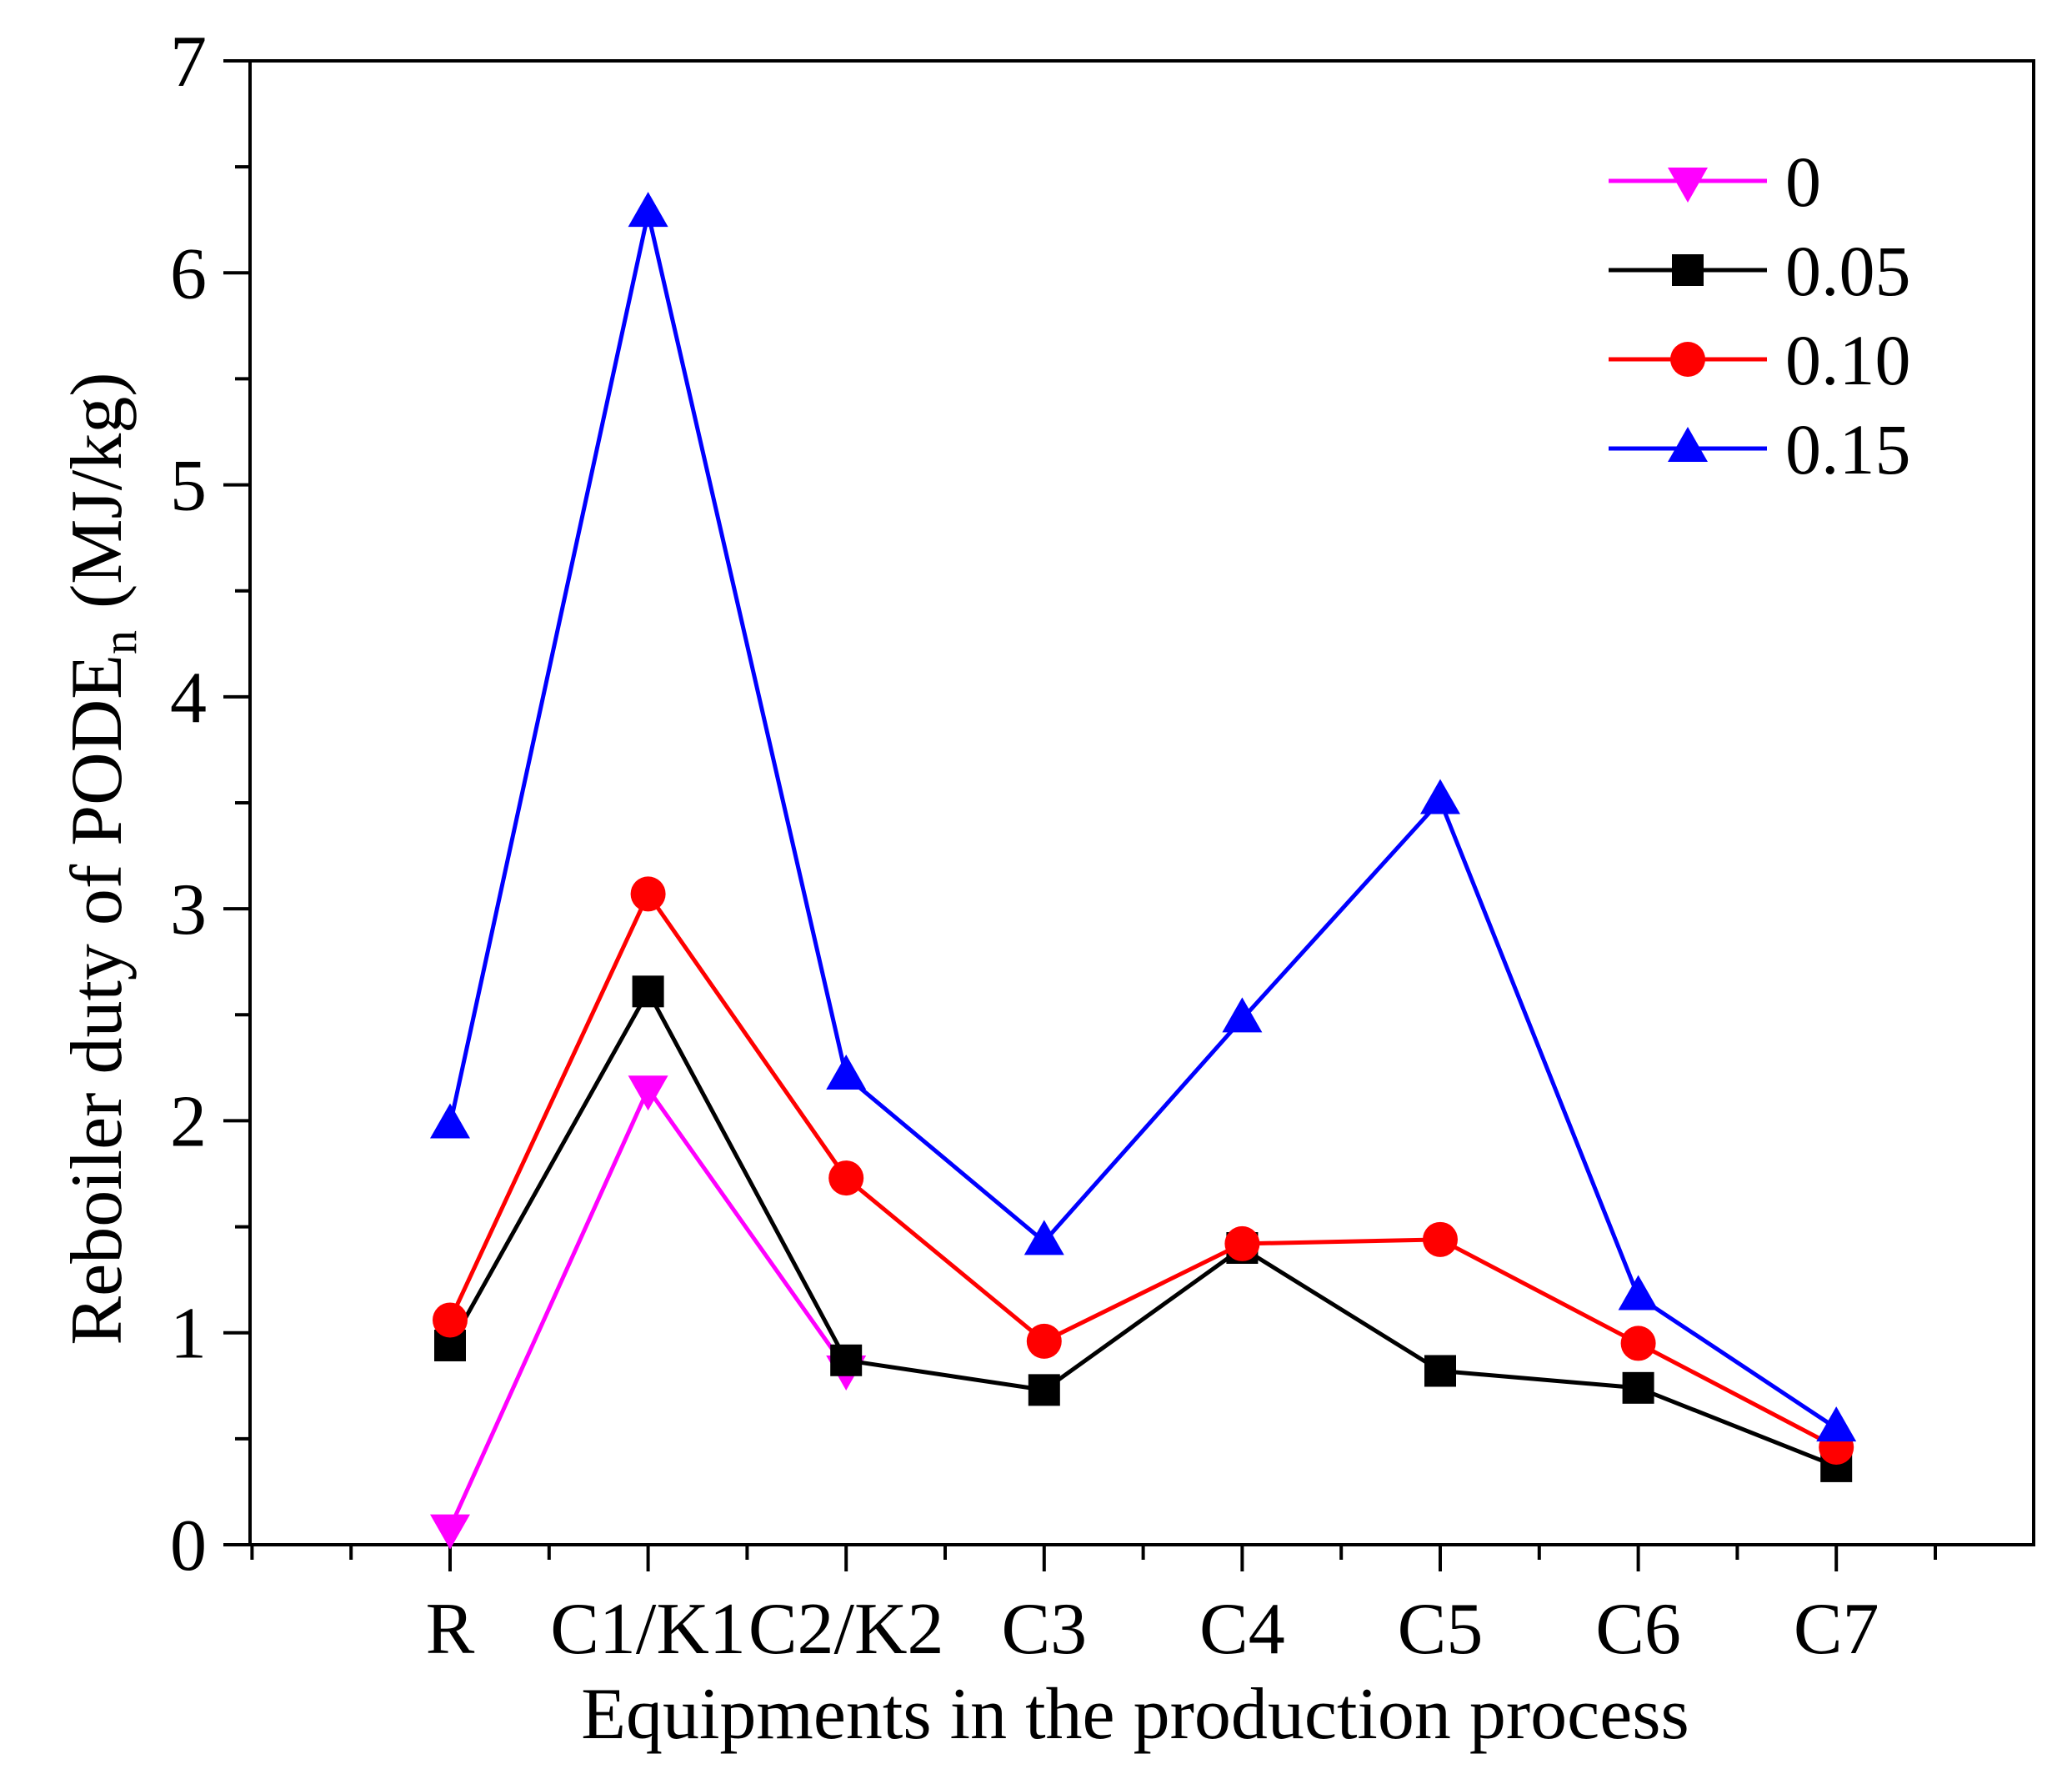 The height and width of the screenshot is (1774, 2072). What do you see at coordinates (648, 1629) in the screenshot?
I see `x-tick-label: C1/K1` at bounding box center [648, 1629].